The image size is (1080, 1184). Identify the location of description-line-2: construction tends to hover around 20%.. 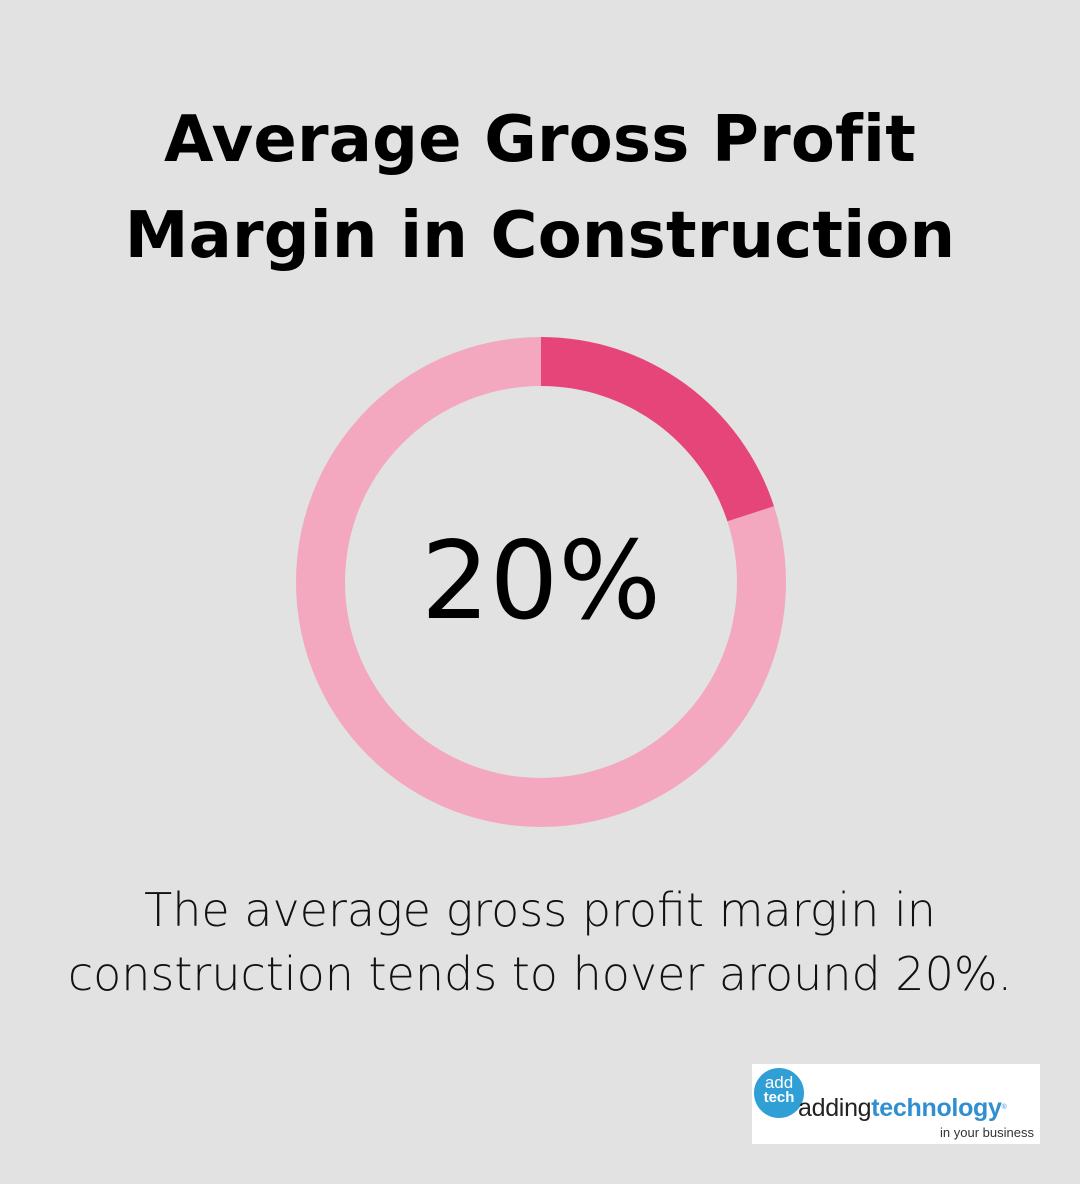
(540, 974).